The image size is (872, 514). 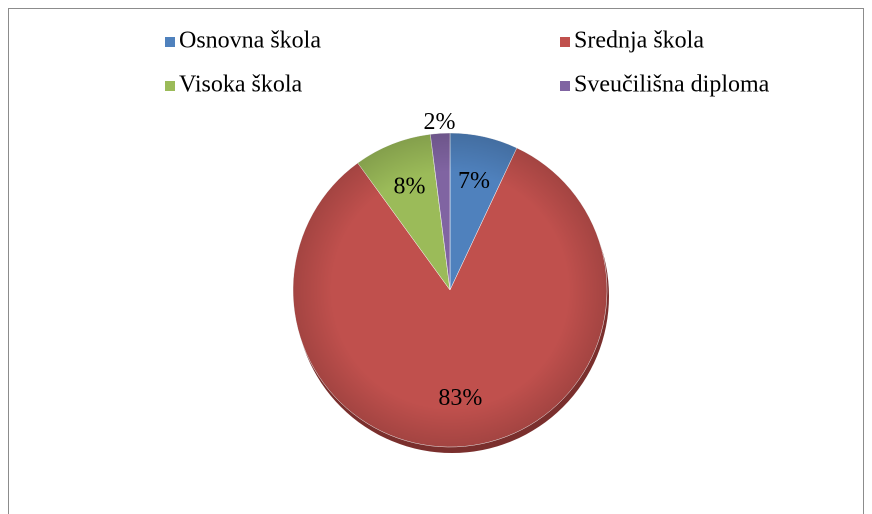 What do you see at coordinates (474, 181) in the screenshot?
I see `data-label: 7%` at bounding box center [474, 181].